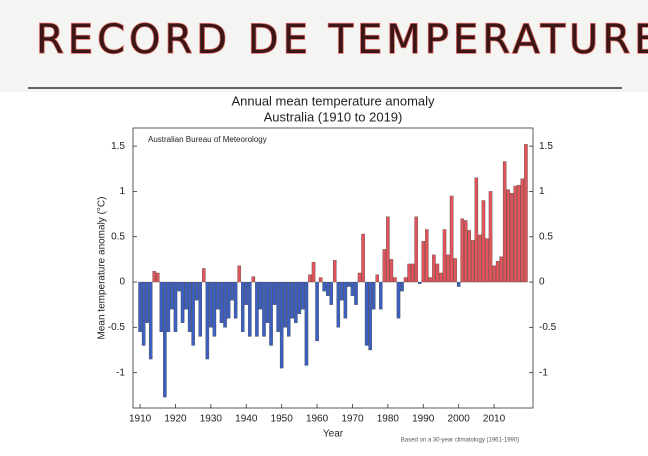 This screenshot has height=456, width=648. I want to click on x-tick-label: 1960, so click(317, 419).